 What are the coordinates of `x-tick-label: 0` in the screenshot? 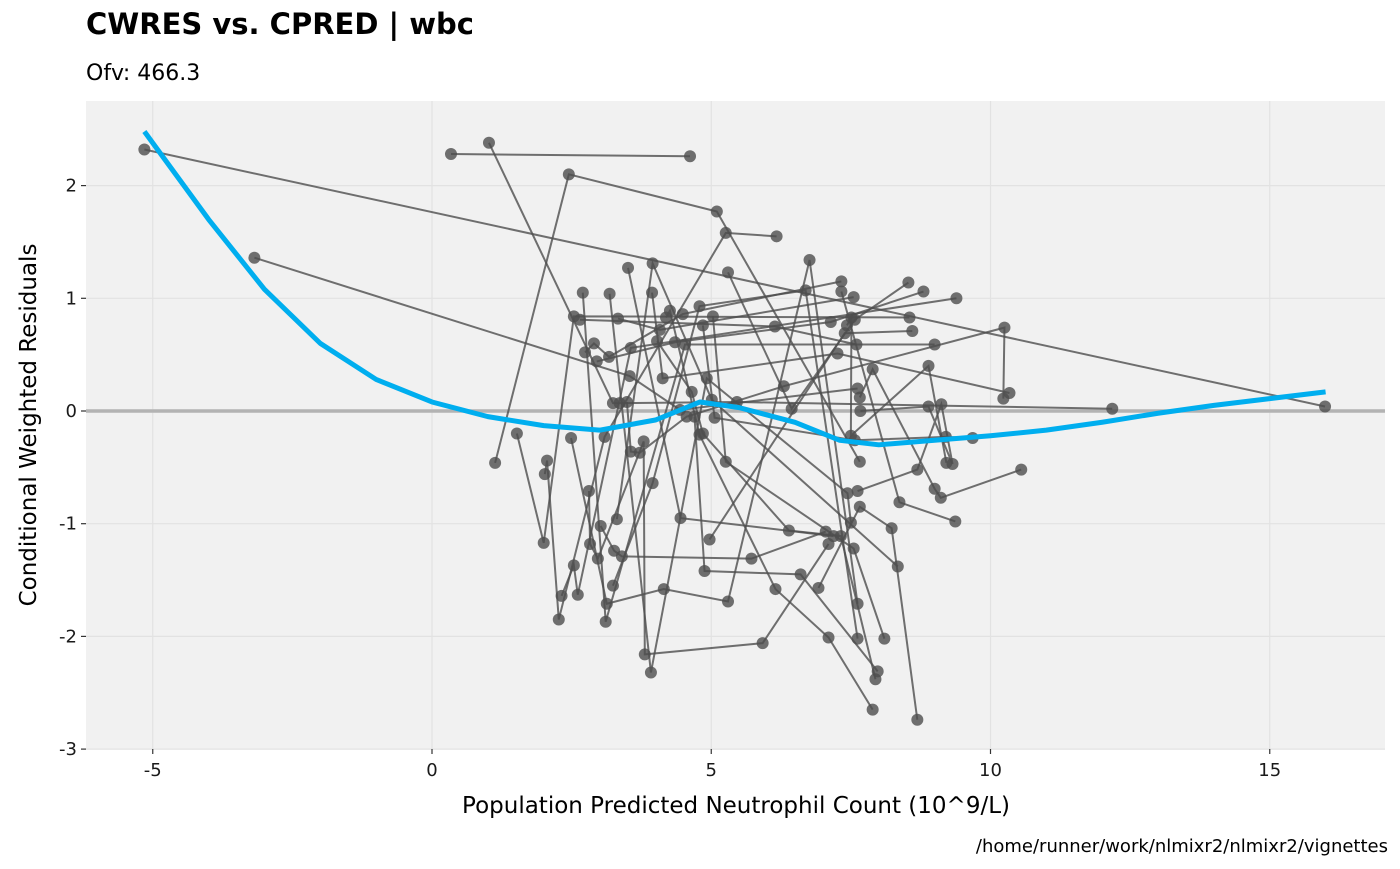 It's located at (431, 770).